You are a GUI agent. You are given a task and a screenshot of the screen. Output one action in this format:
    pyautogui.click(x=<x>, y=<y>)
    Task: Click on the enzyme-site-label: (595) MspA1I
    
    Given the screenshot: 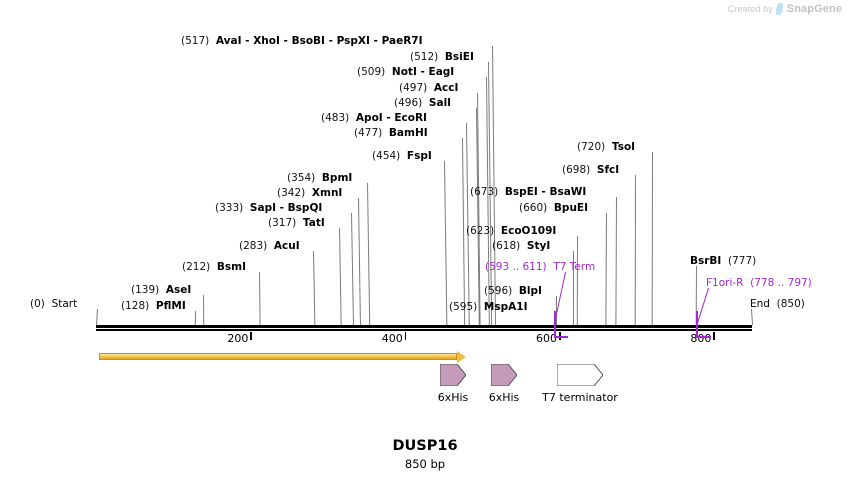 What is the action you would take?
    pyautogui.click(x=488, y=307)
    